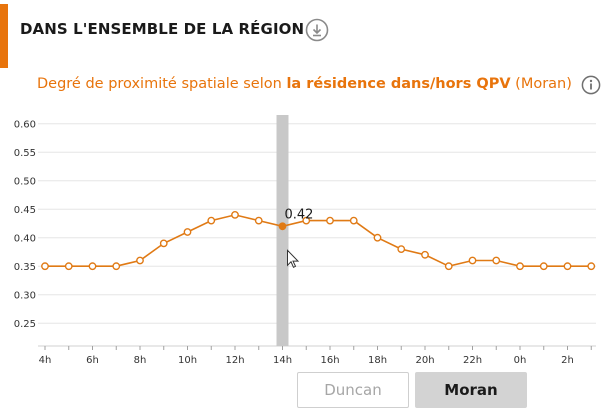 This screenshot has width=608, height=418. I want to click on x-tick-label: 14h, so click(282, 360).